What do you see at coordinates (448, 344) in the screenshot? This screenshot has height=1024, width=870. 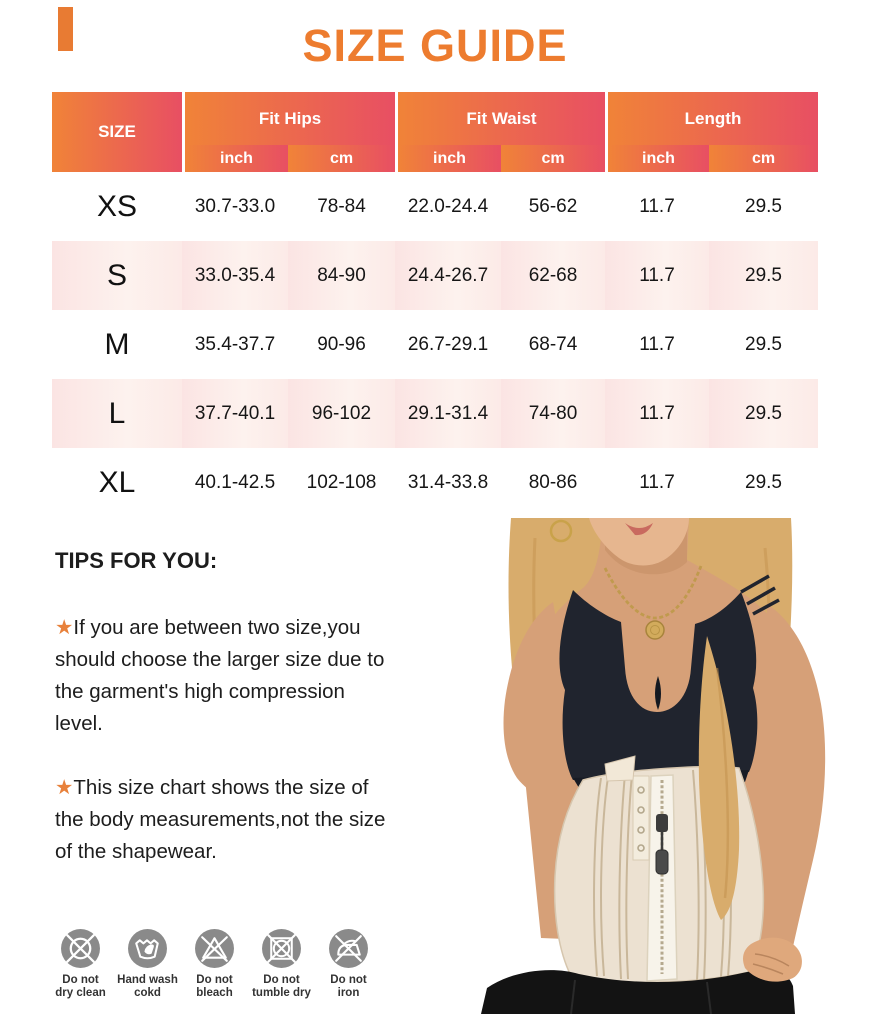 I see `cell-value: 26.7-29.1` at bounding box center [448, 344].